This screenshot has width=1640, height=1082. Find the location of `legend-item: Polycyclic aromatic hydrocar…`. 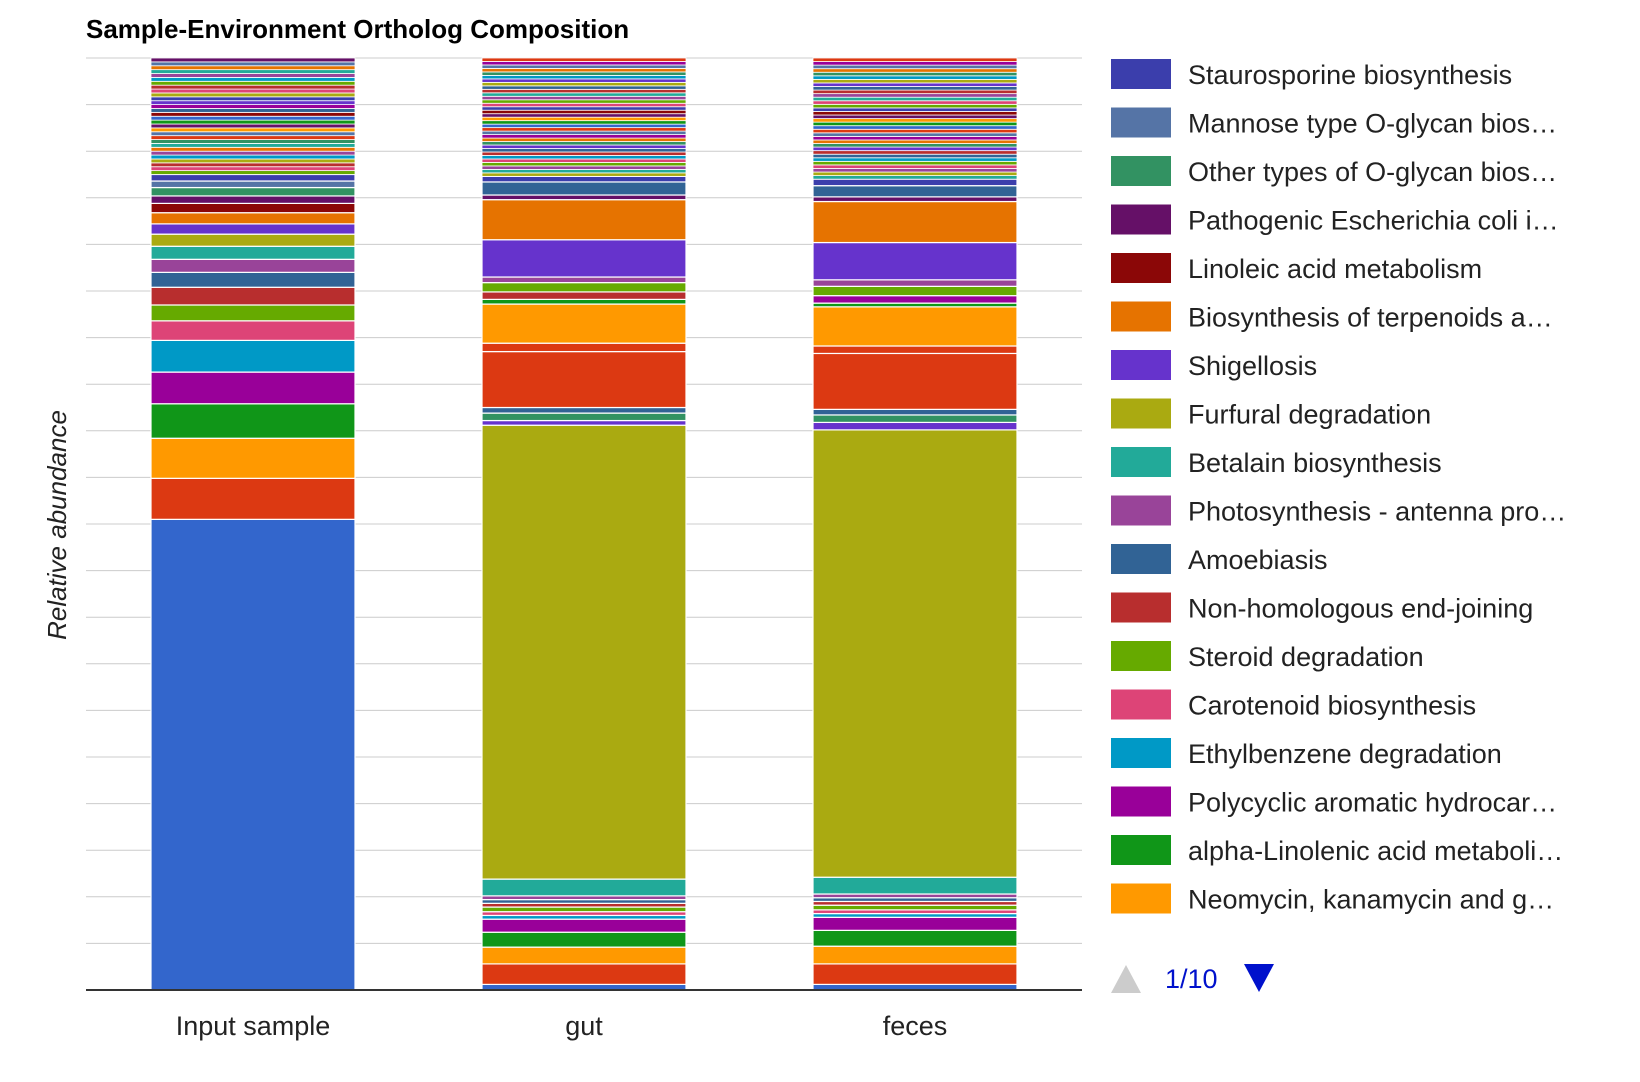

legend-item: Polycyclic aromatic hydrocar… is located at coordinates (1334, 802).